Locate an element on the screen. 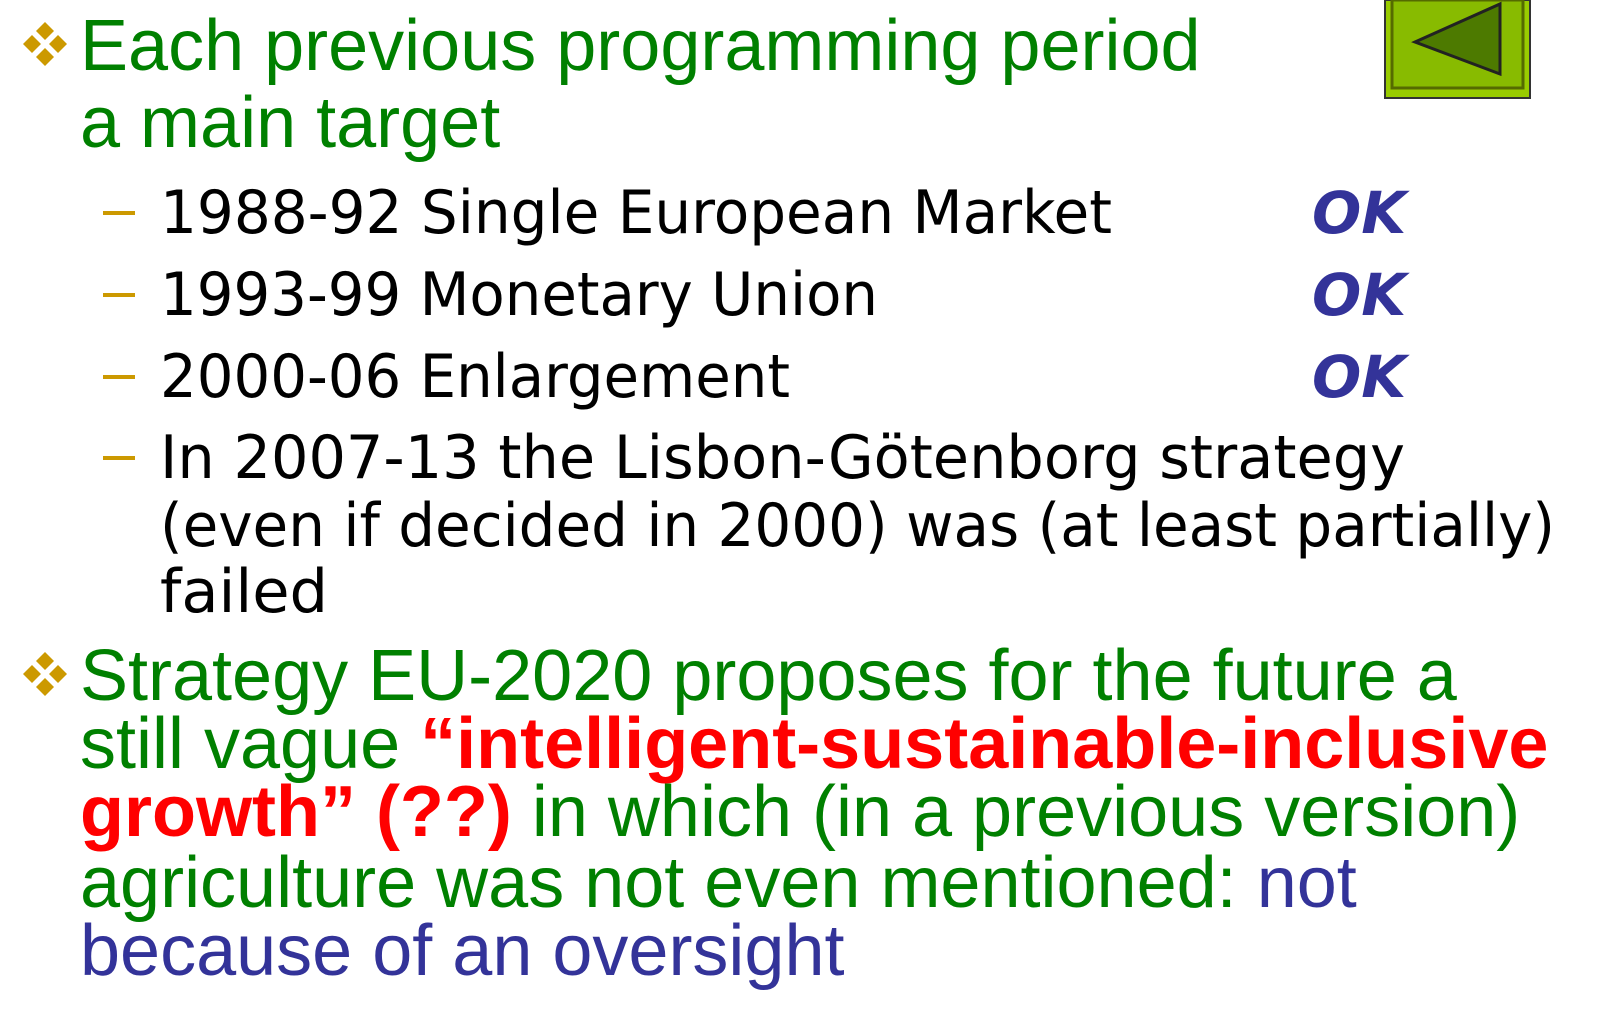 This screenshot has height=1019, width=1615. bullet-text: Each previous programming period is located at coordinates (640, 46).